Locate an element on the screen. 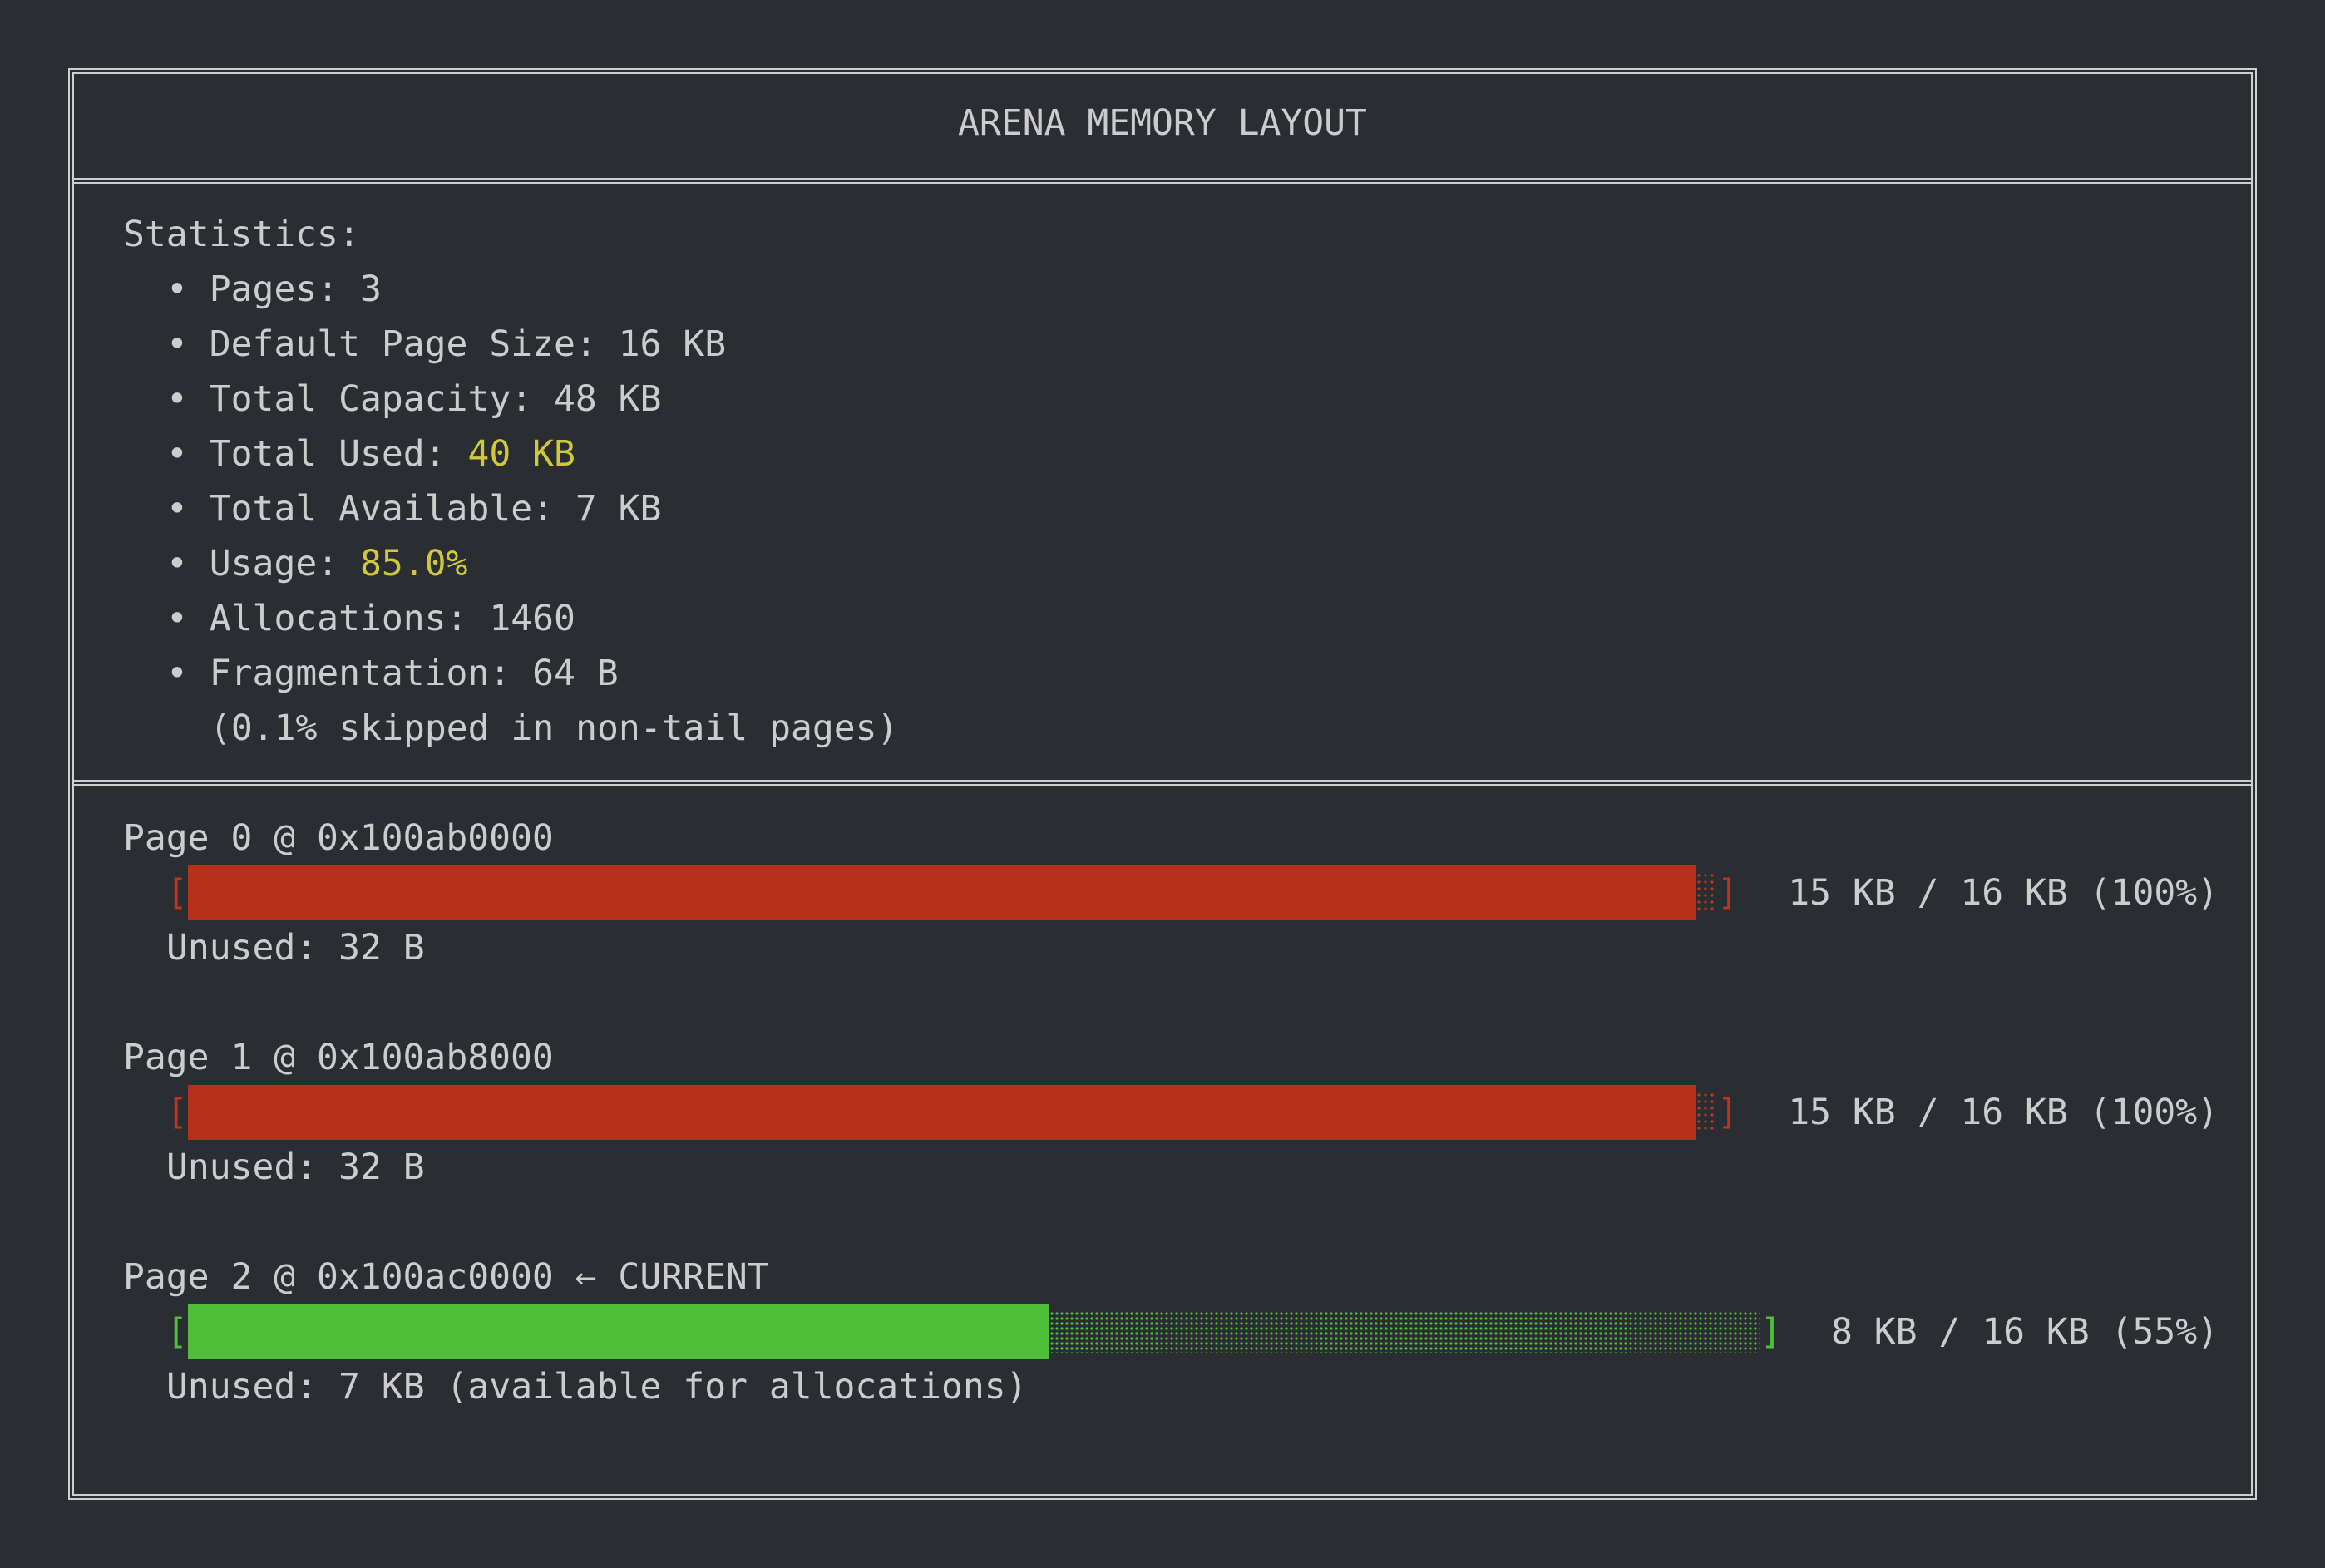  stat-value: 16 KB is located at coordinates (672, 344).